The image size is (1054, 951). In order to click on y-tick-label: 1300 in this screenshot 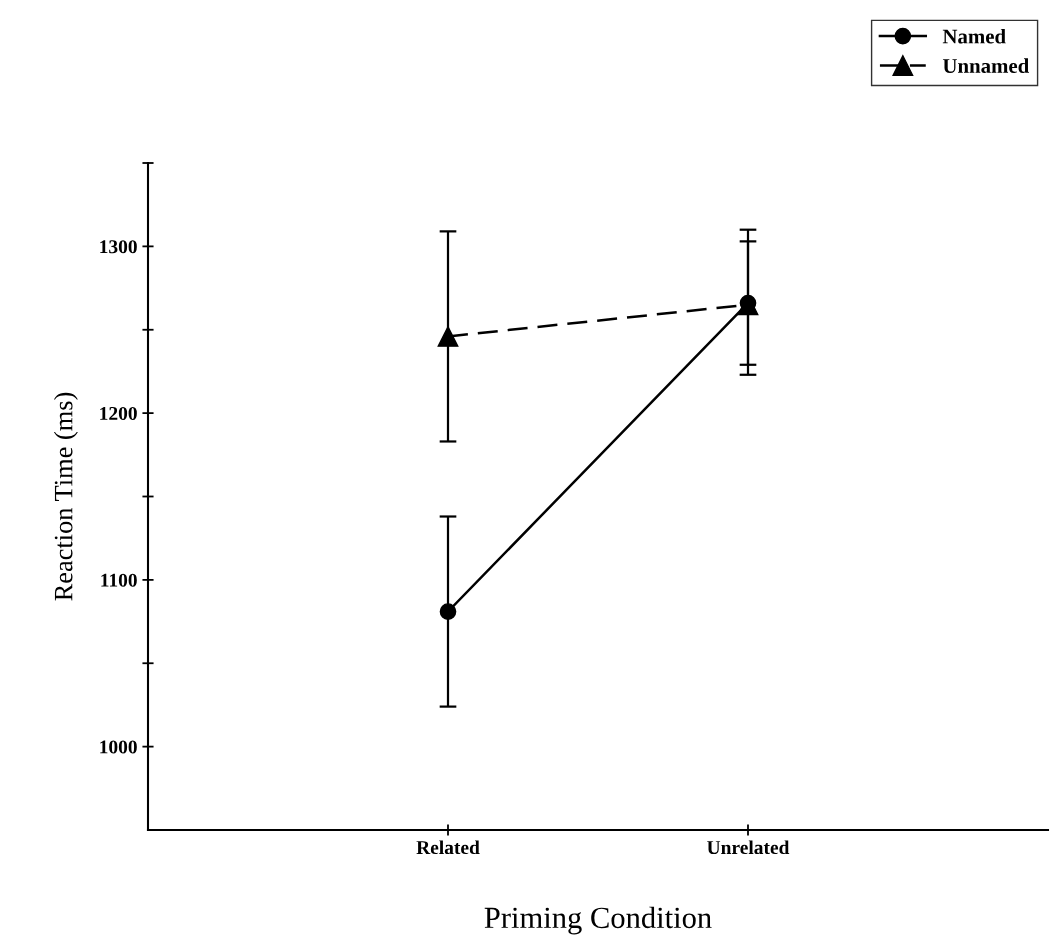, I will do `click(118, 247)`.